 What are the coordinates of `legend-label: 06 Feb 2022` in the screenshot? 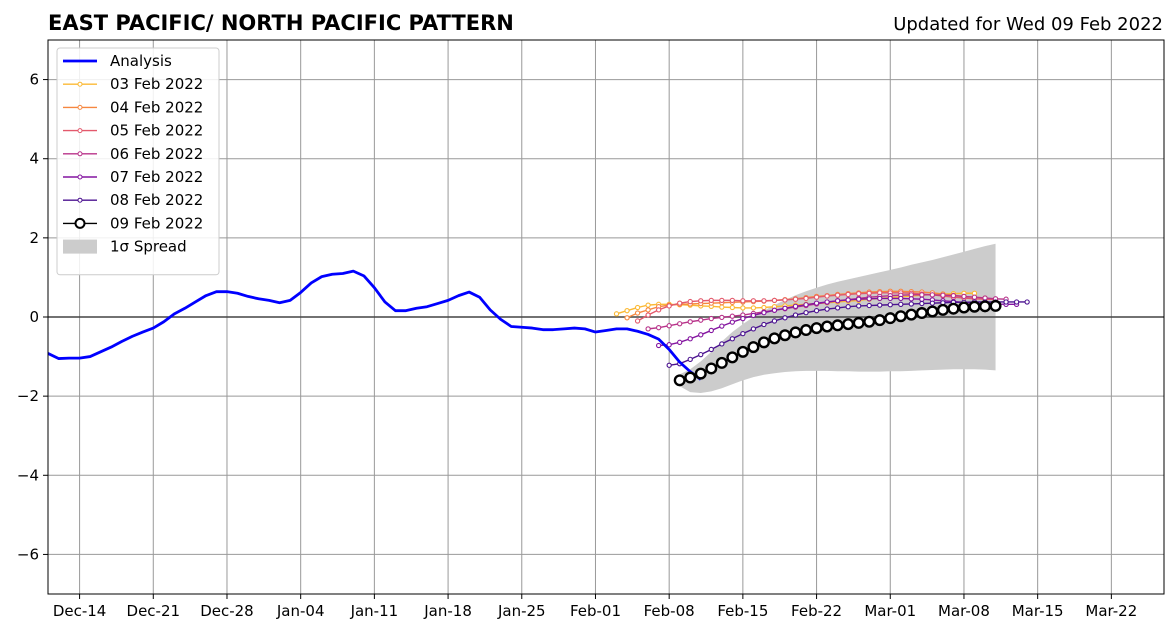 It's located at (156, 154).